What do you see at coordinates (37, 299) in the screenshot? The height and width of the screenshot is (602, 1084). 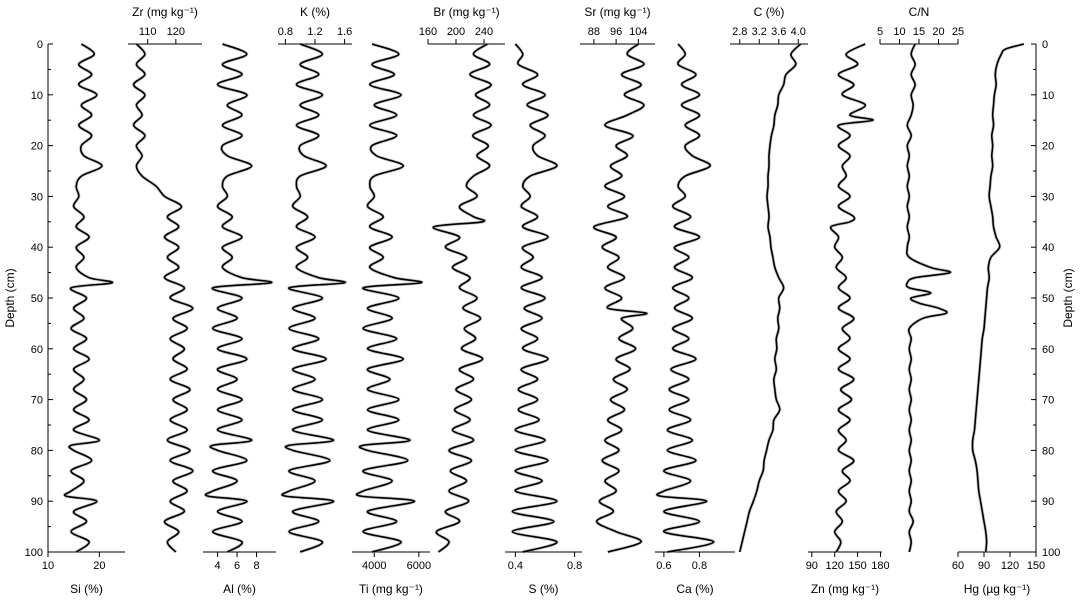 I see `depth-tick-left-label: 50` at bounding box center [37, 299].